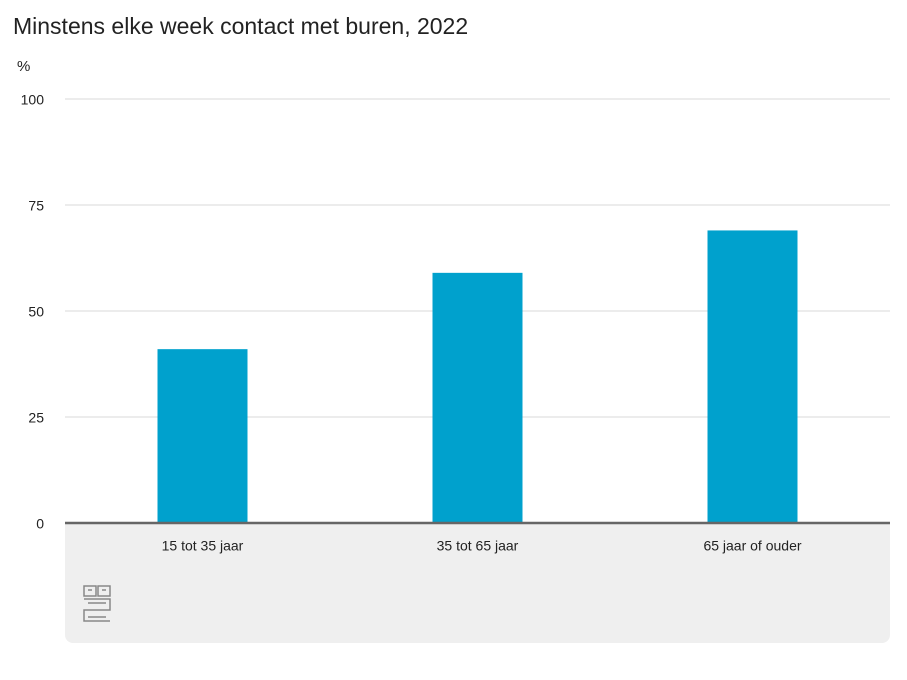 The width and height of the screenshot is (907, 680). Describe the element at coordinates (36, 206) in the screenshot. I see `y-tick-label: 75` at that location.